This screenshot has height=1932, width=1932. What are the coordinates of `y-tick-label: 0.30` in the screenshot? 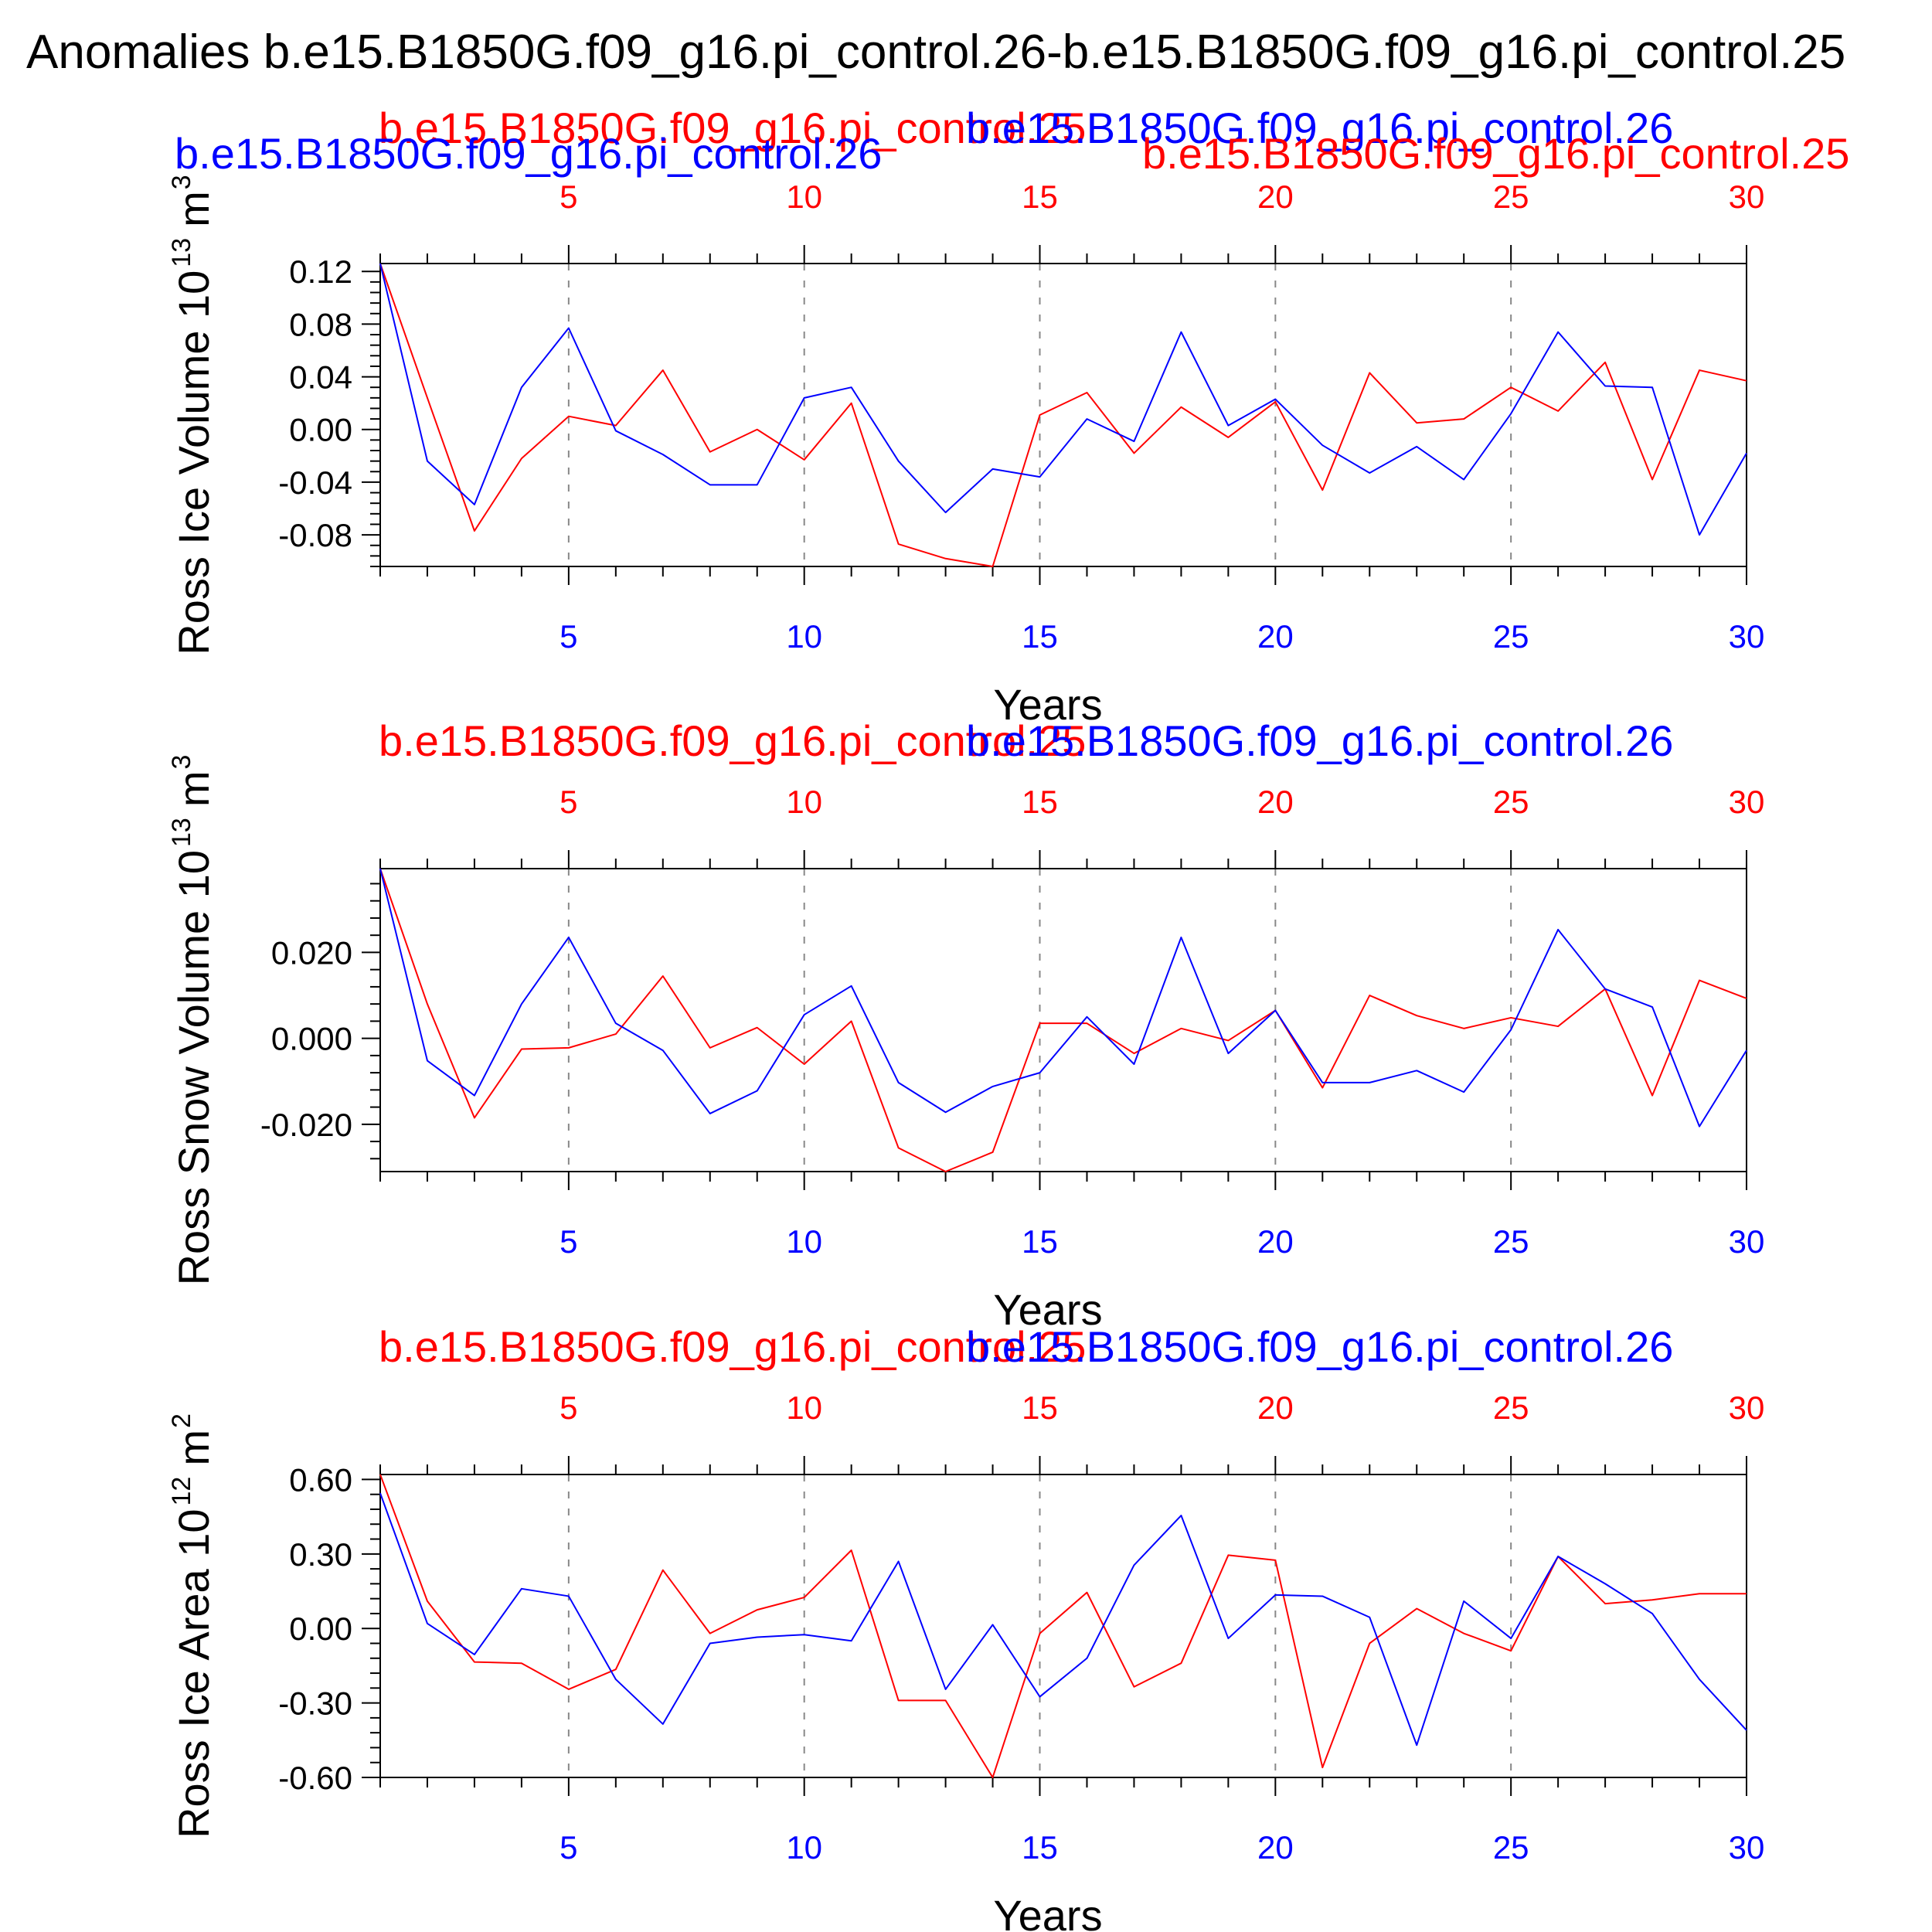 It's located at (321, 1554).